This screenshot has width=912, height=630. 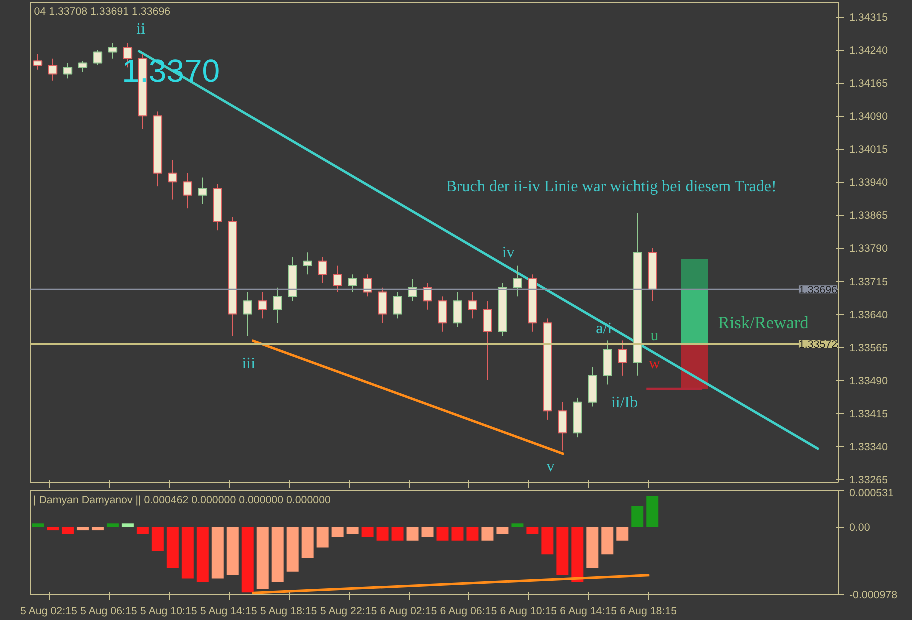 I want to click on annotation: ii, so click(x=141, y=29).